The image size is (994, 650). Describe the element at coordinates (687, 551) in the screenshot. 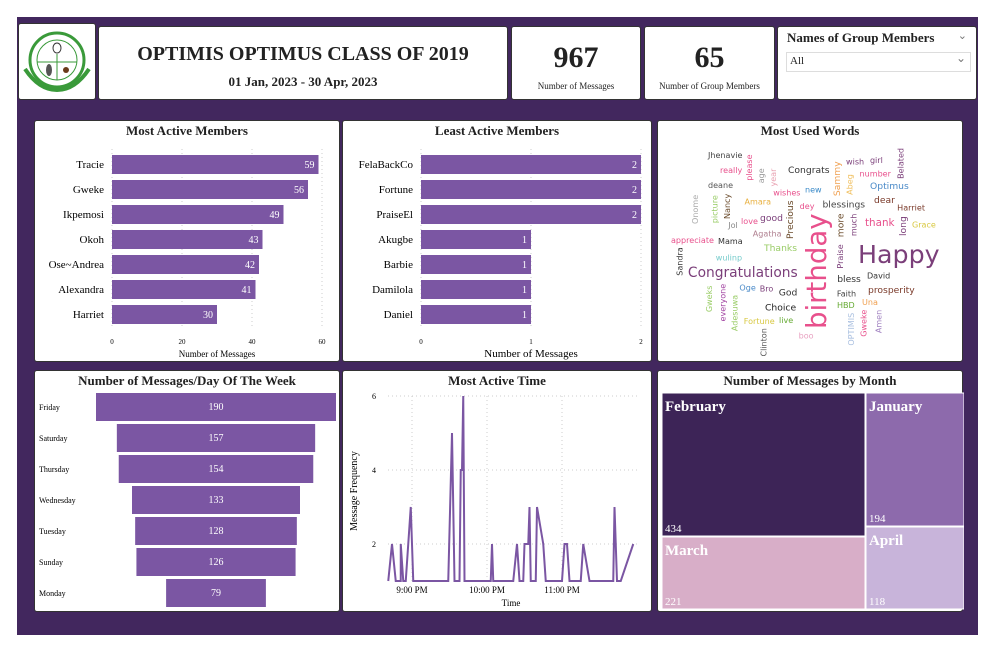

I see `tile-label: March` at that location.